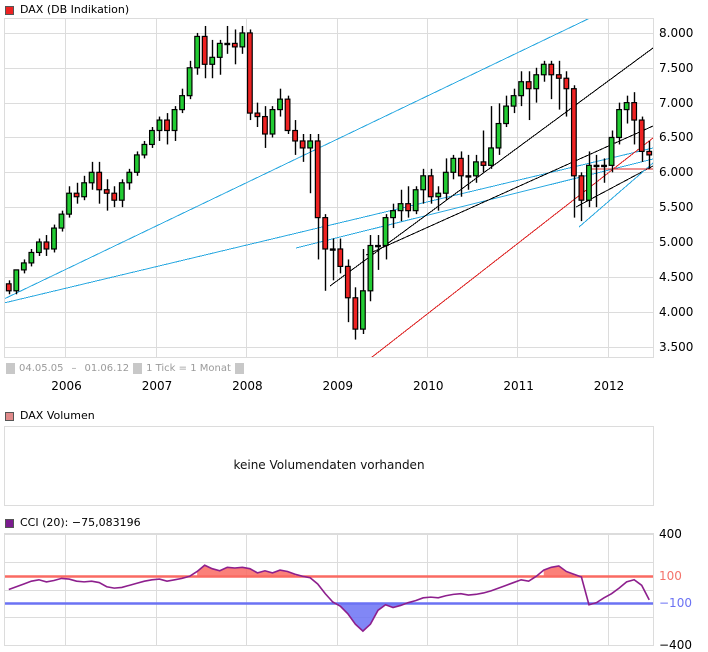 The height and width of the screenshot is (652, 708). I want to click on no-volume-message: keine Volumendaten vorhanden, so click(329, 465).